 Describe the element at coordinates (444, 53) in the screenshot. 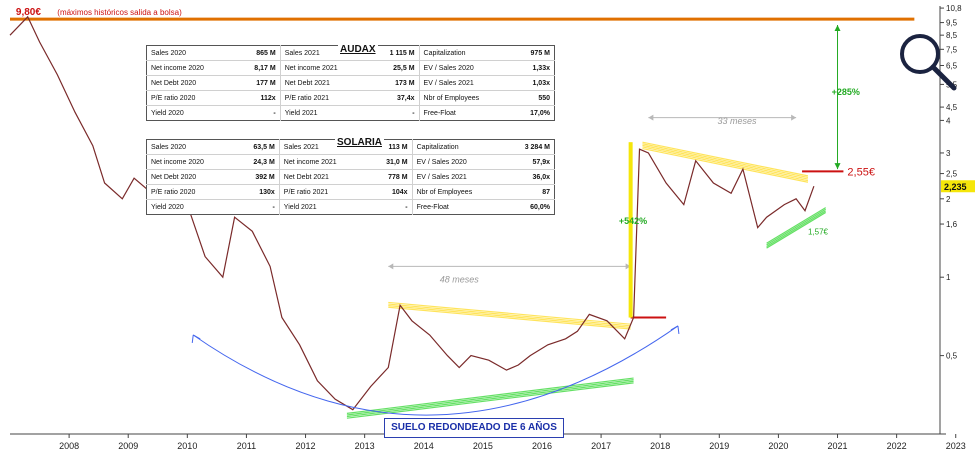

I see `audax-label: Capitalization` at that location.